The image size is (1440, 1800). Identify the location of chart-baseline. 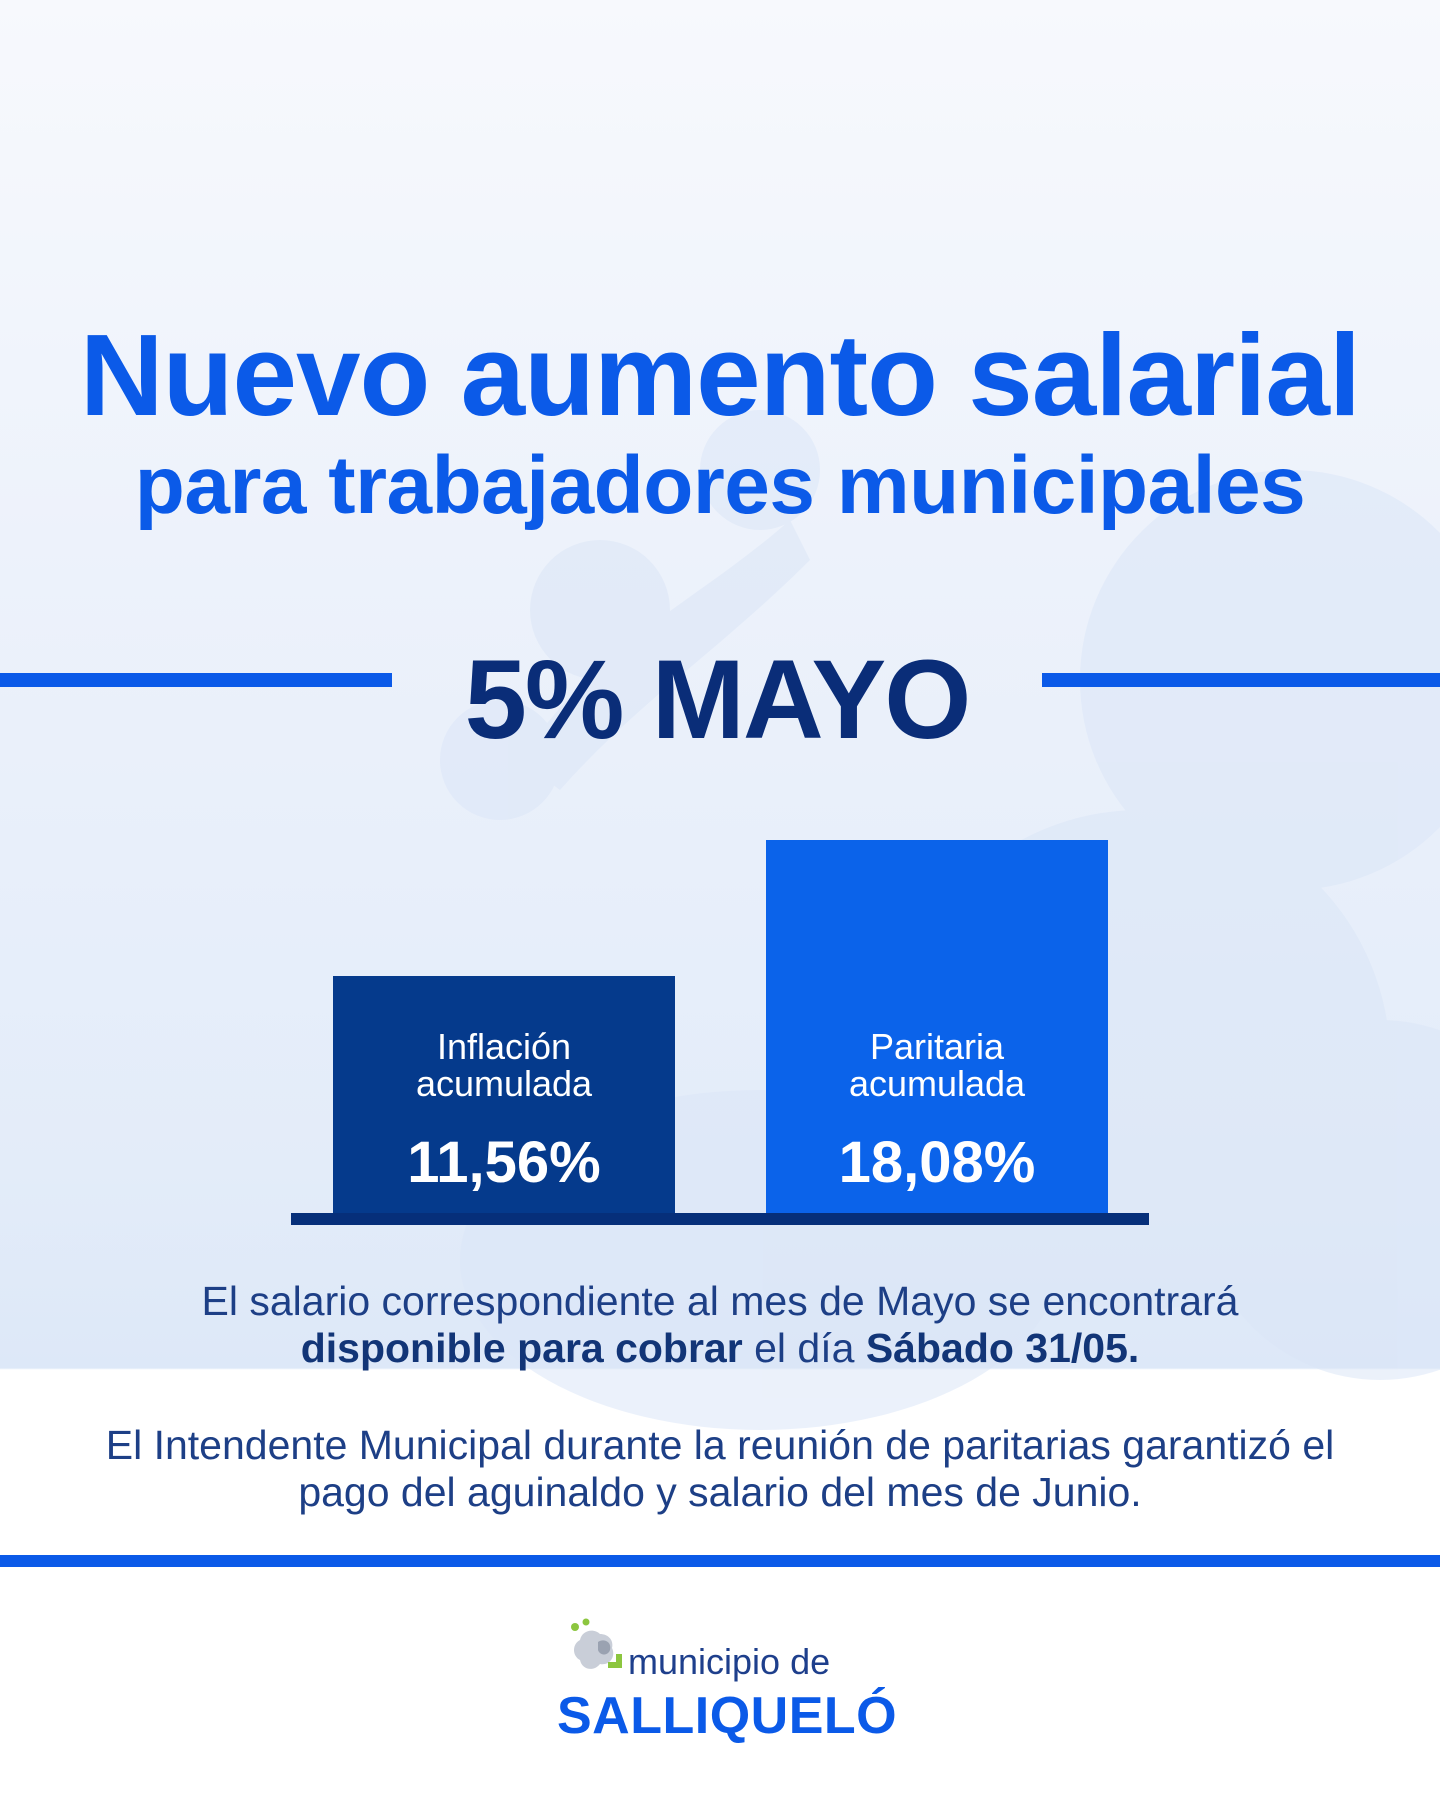
(720, 1219).